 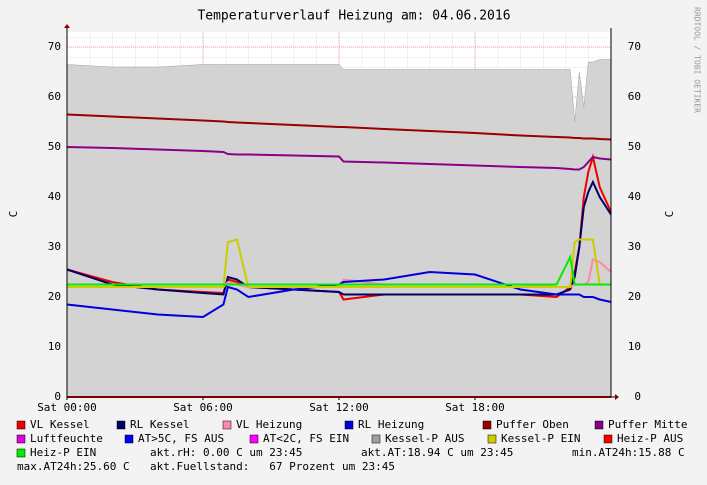 What do you see at coordinates (628, 452) in the screenshot?
I see `status-text: min.AT24h:15.88 C` at bounding box center [628, 452].